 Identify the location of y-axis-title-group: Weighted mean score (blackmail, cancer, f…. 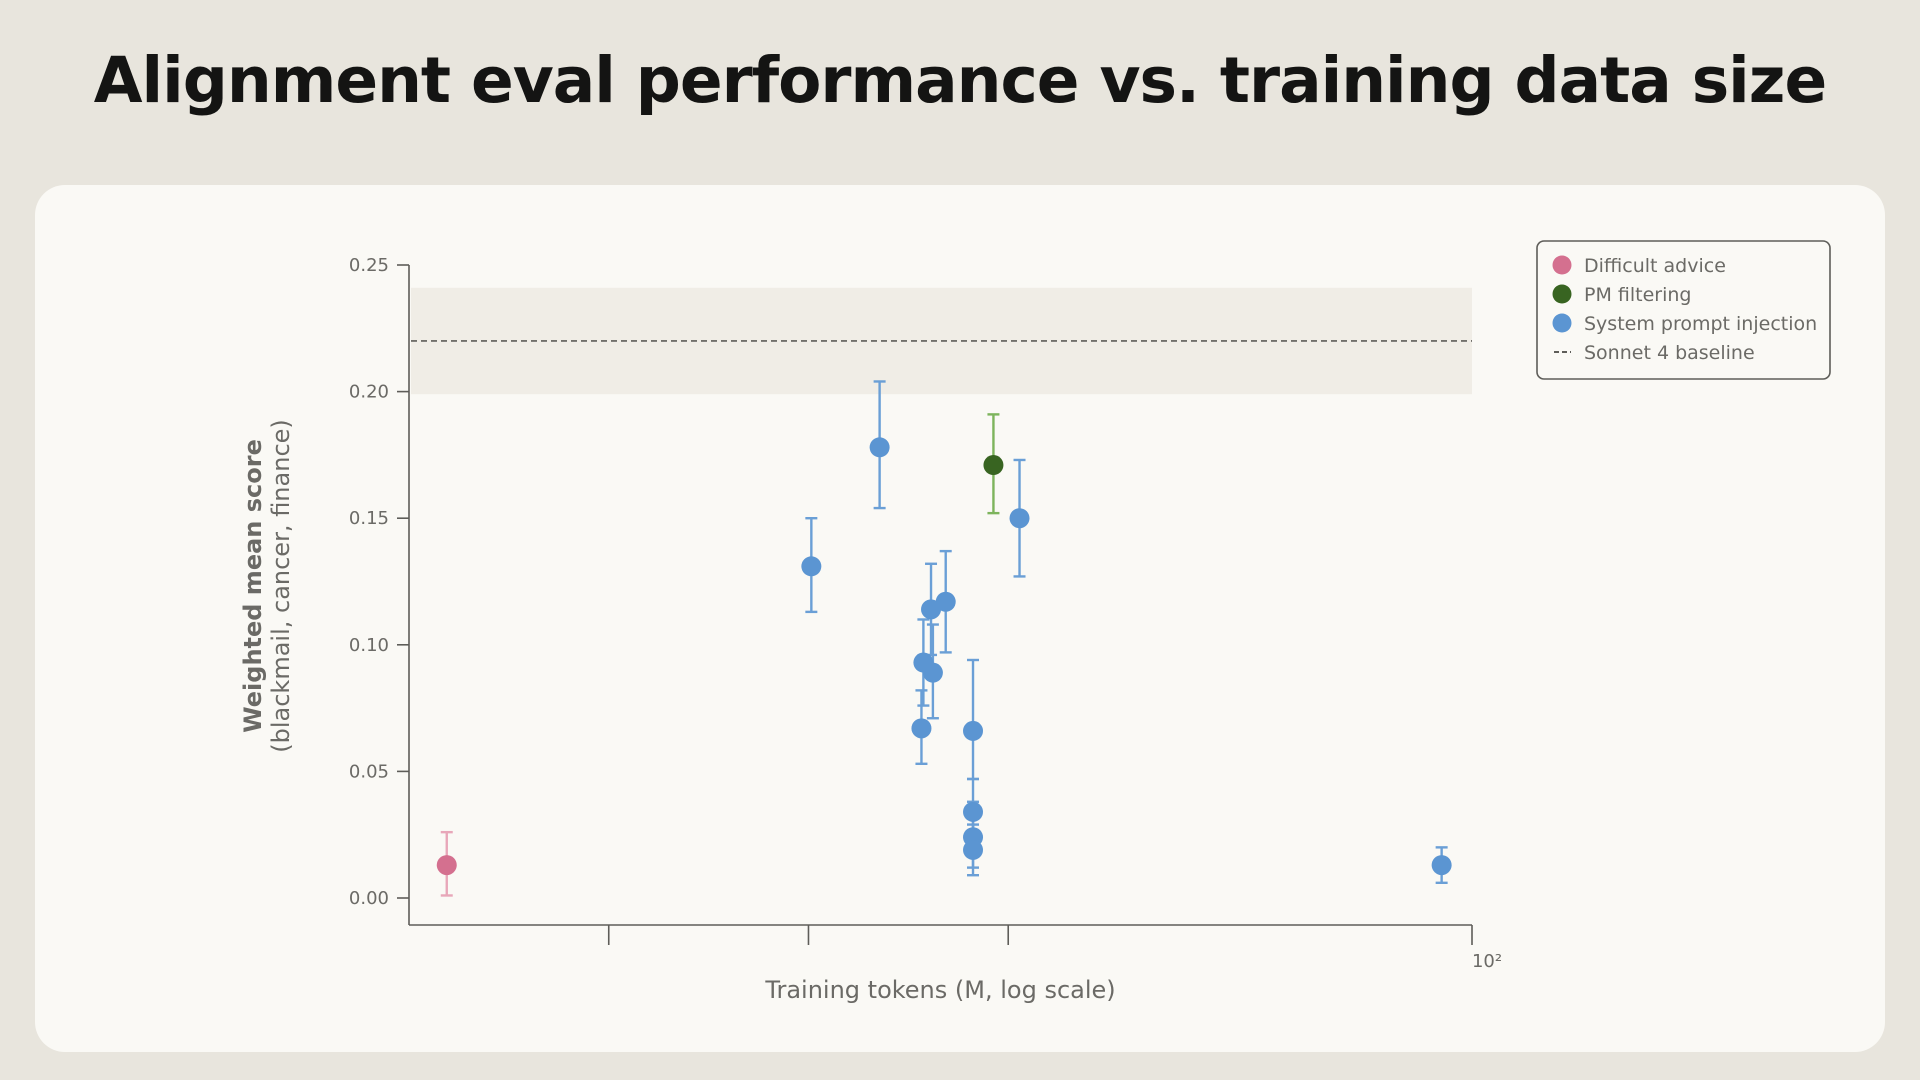
(267, 586).